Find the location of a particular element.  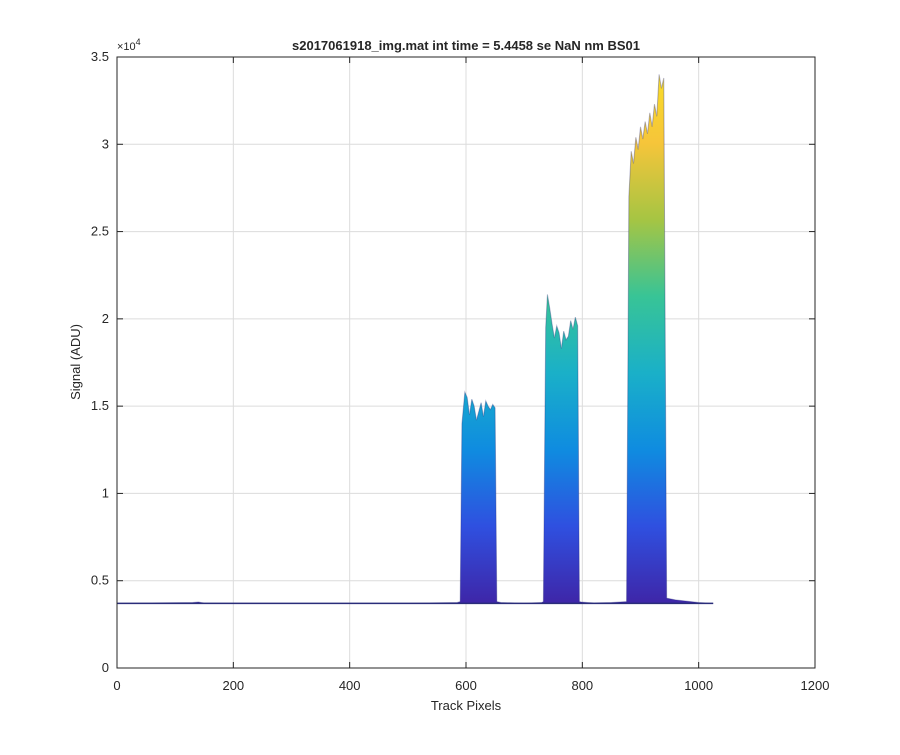

y-exponent-label: ×10⁴ is located at coordinates (129, 45).